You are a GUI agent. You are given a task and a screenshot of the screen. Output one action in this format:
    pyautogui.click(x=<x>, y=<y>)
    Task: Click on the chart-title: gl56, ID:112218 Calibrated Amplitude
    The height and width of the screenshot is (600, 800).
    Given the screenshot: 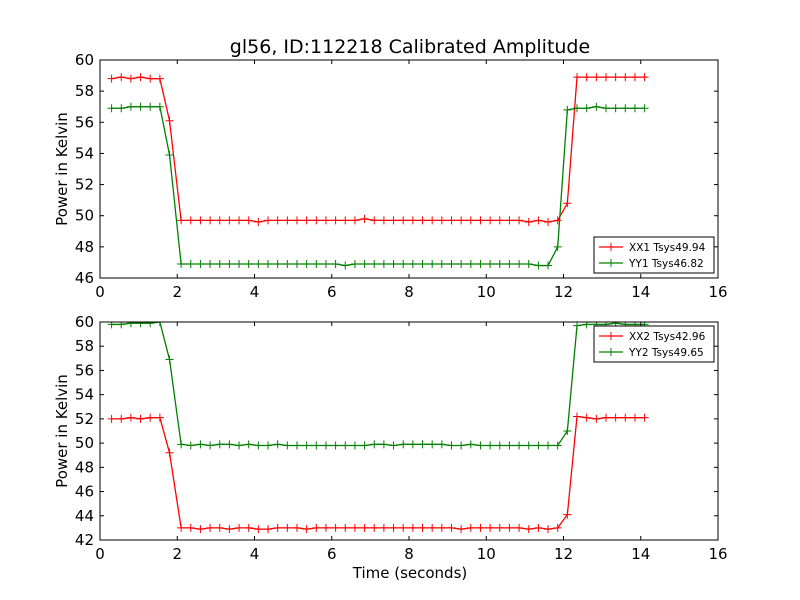 What is the action you would take?
    pyautogui.click(x=410, y=47)
    